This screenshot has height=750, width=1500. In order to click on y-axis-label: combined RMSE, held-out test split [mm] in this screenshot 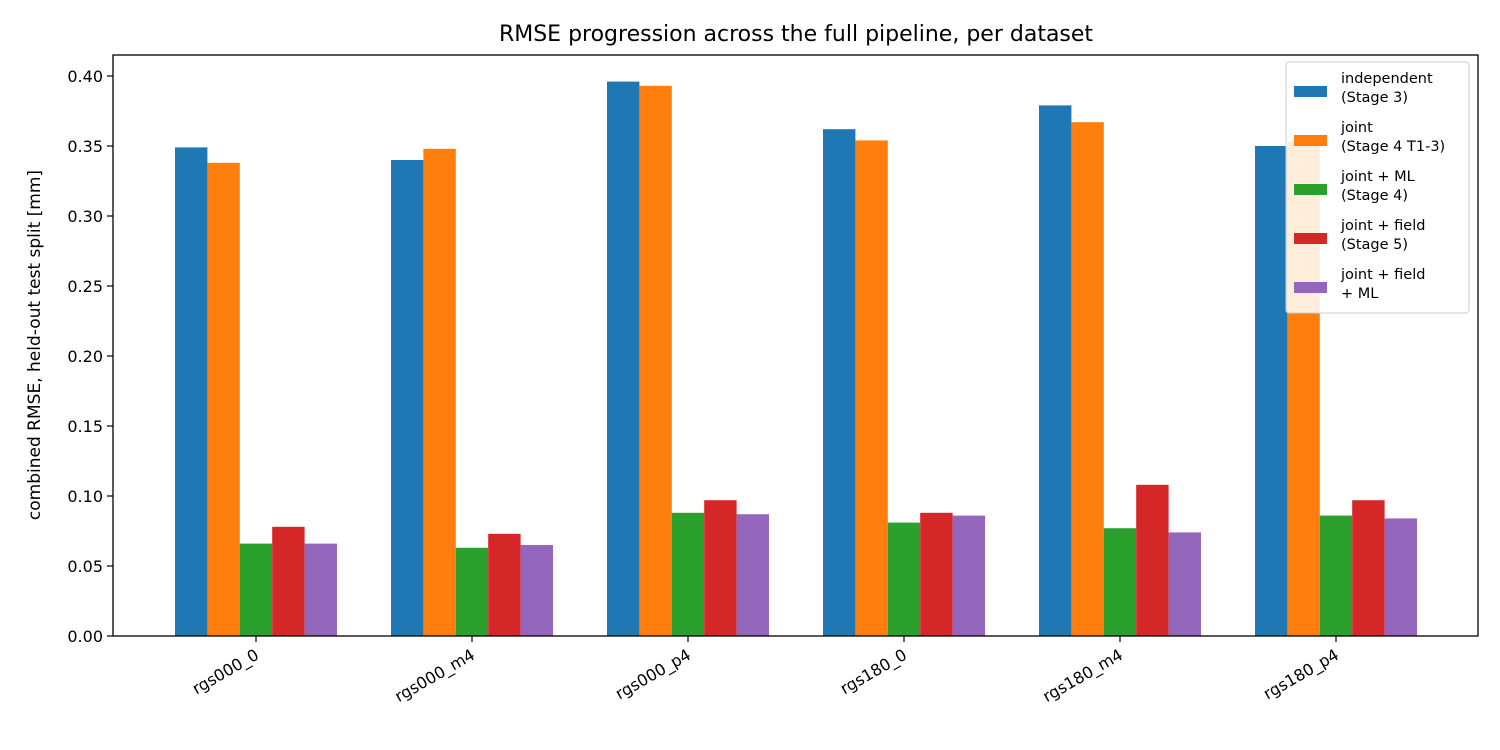, I will do `click(35, 345)`.